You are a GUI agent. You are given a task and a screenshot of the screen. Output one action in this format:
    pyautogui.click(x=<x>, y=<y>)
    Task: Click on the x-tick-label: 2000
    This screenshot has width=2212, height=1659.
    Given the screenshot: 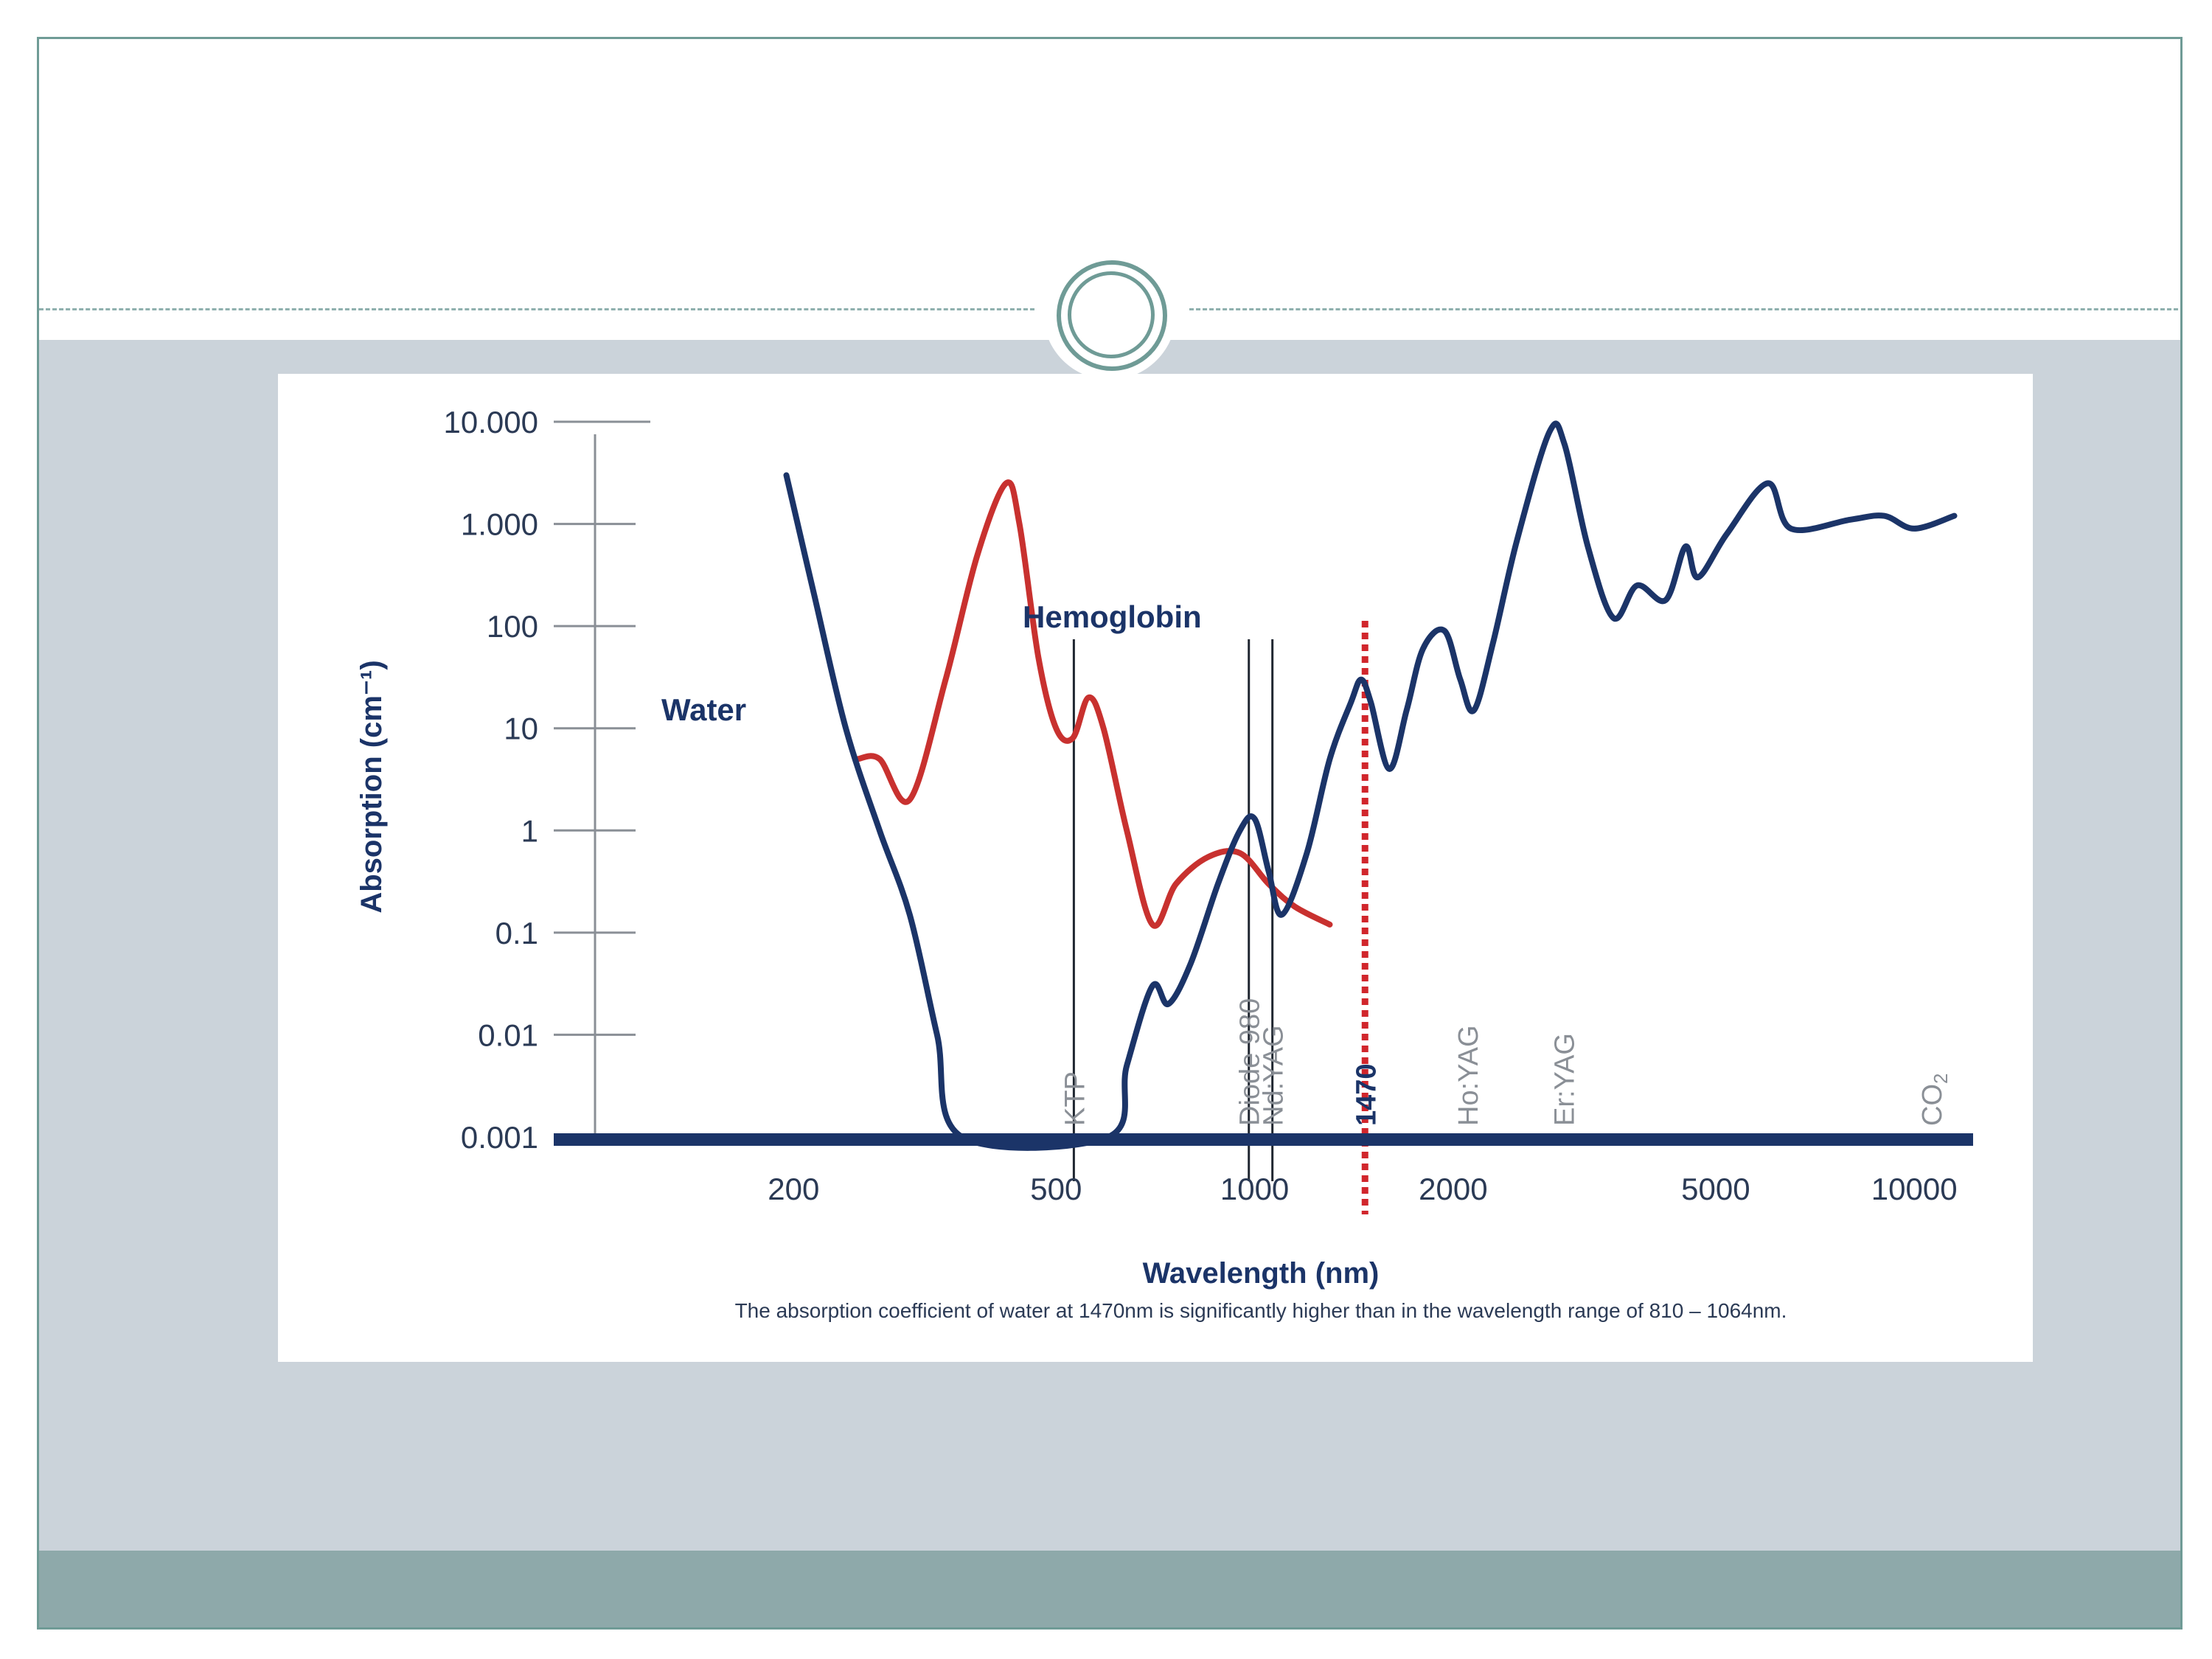 What is the action you would take?
    pyautogui.click(x=1453, y=1189)
    